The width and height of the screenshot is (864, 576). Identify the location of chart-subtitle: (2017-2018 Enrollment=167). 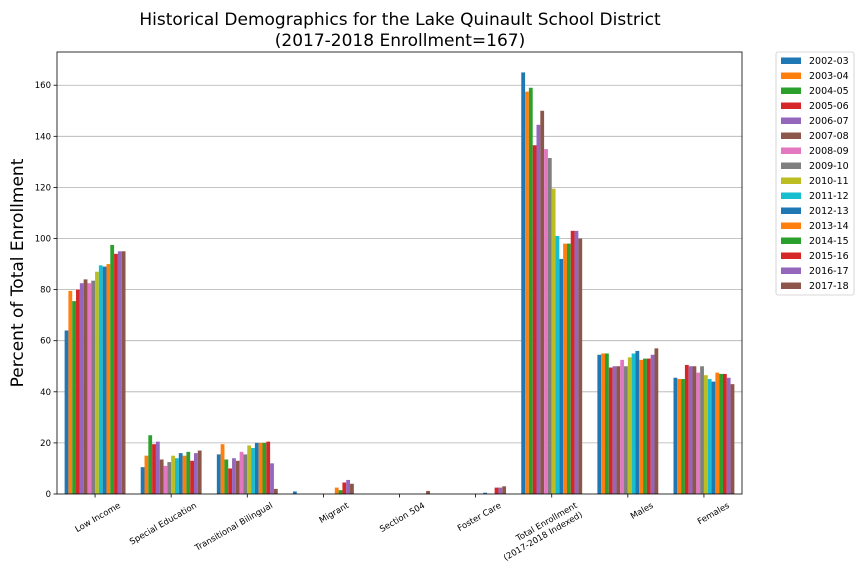
(400, 41).